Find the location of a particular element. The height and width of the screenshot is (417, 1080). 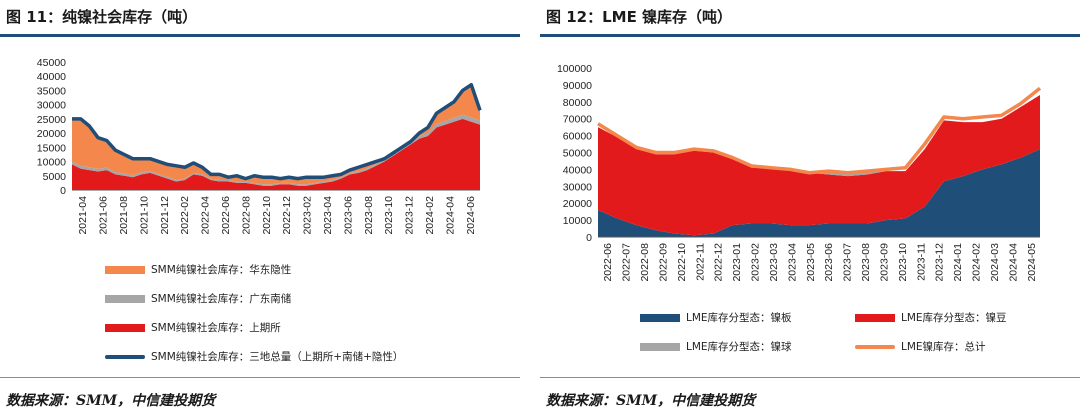

right-title-rule is located at coordinates (810, 35).